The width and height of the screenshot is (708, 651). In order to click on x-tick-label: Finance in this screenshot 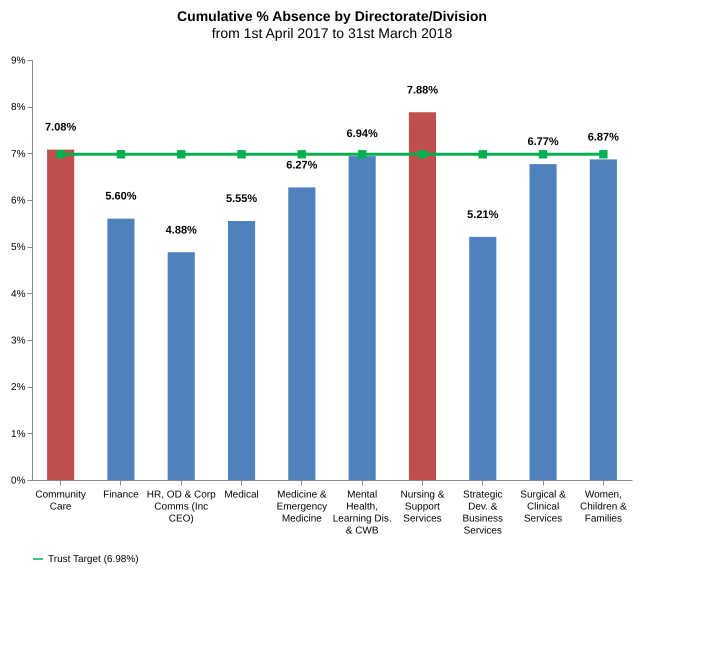, I will do `click(121, 495)`.